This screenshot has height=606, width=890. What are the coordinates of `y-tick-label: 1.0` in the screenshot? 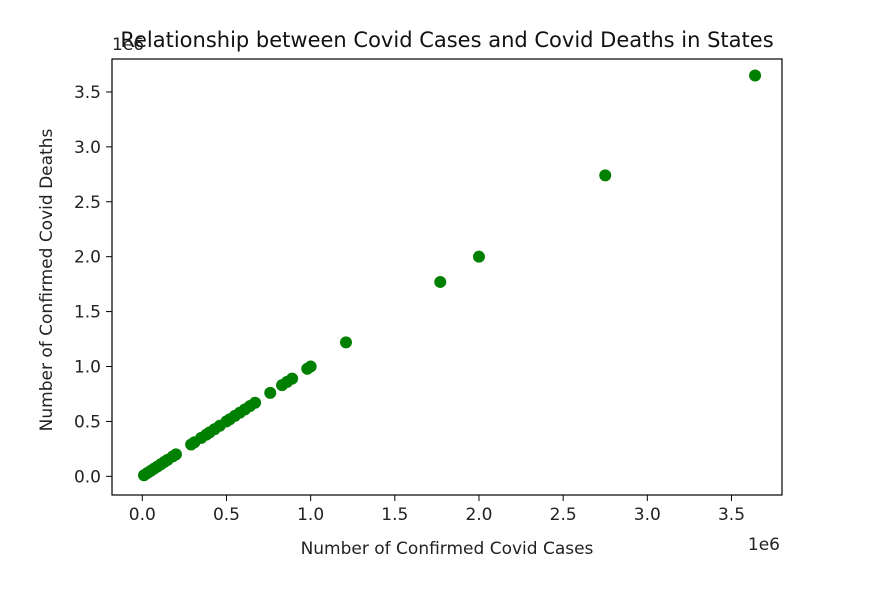 It's located at (87, 368).